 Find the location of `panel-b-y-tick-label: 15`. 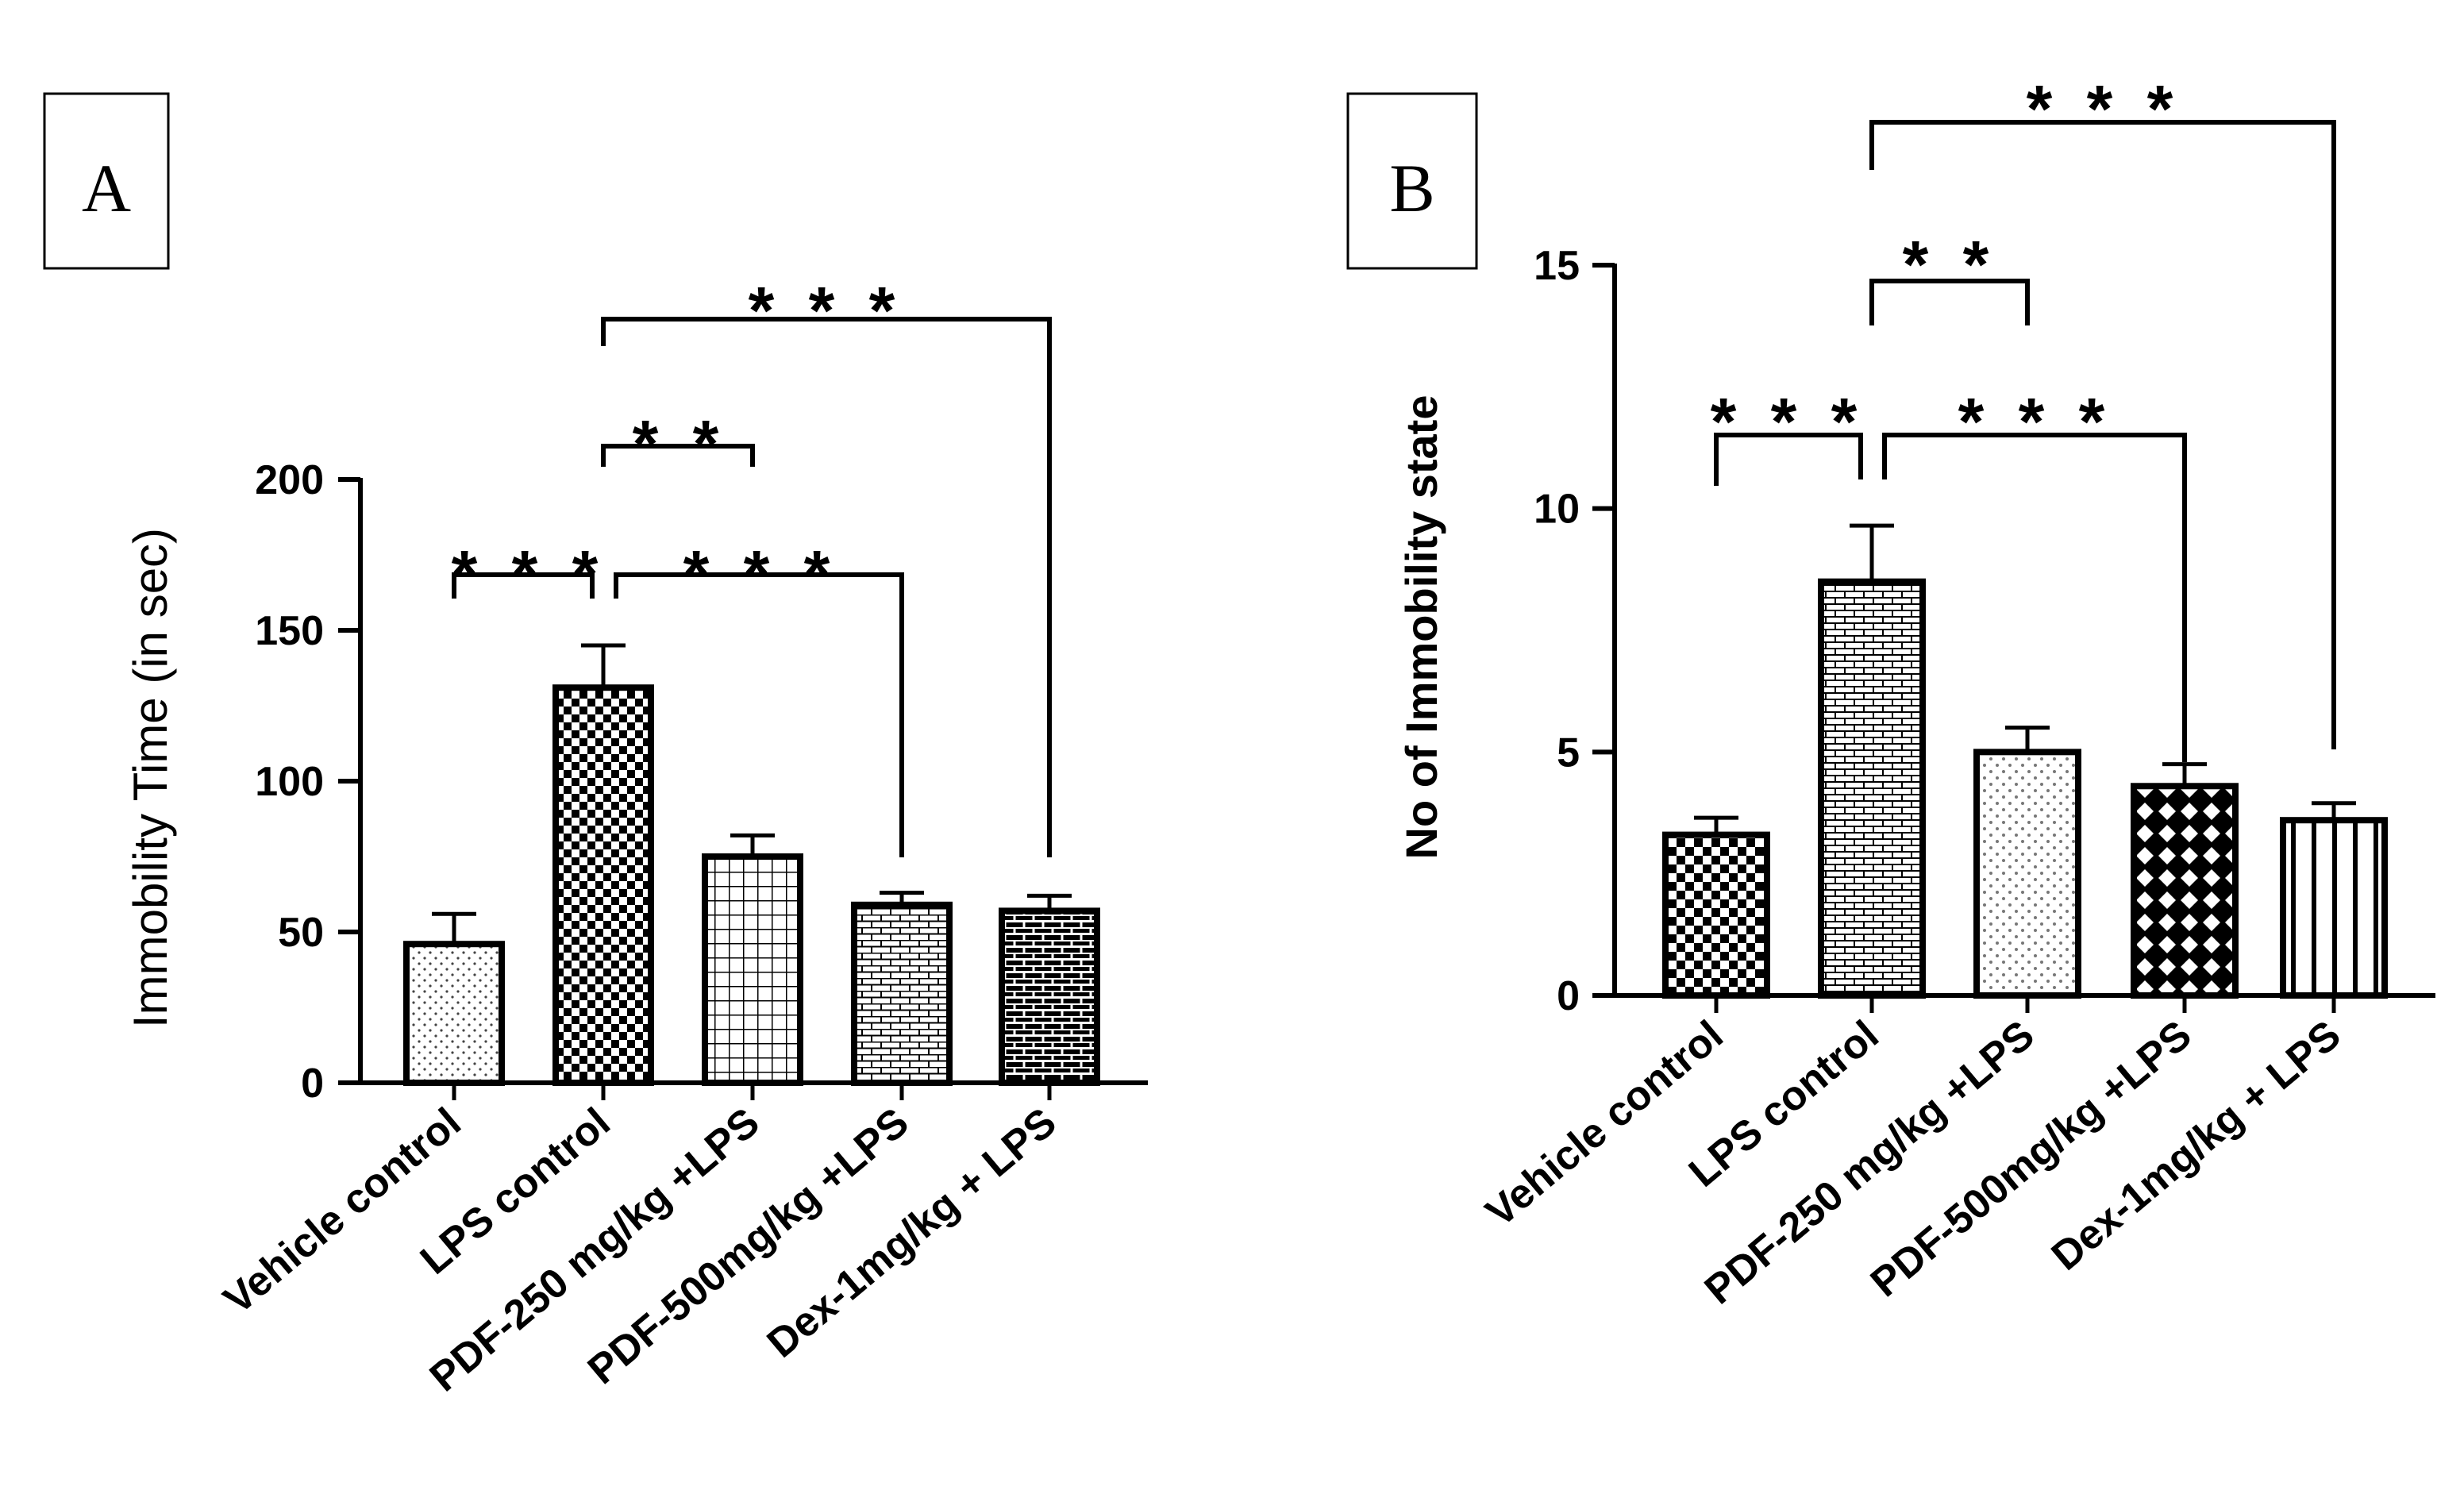

panel-b-y-tick-label: 15 is located at coordinates (1557, 266).